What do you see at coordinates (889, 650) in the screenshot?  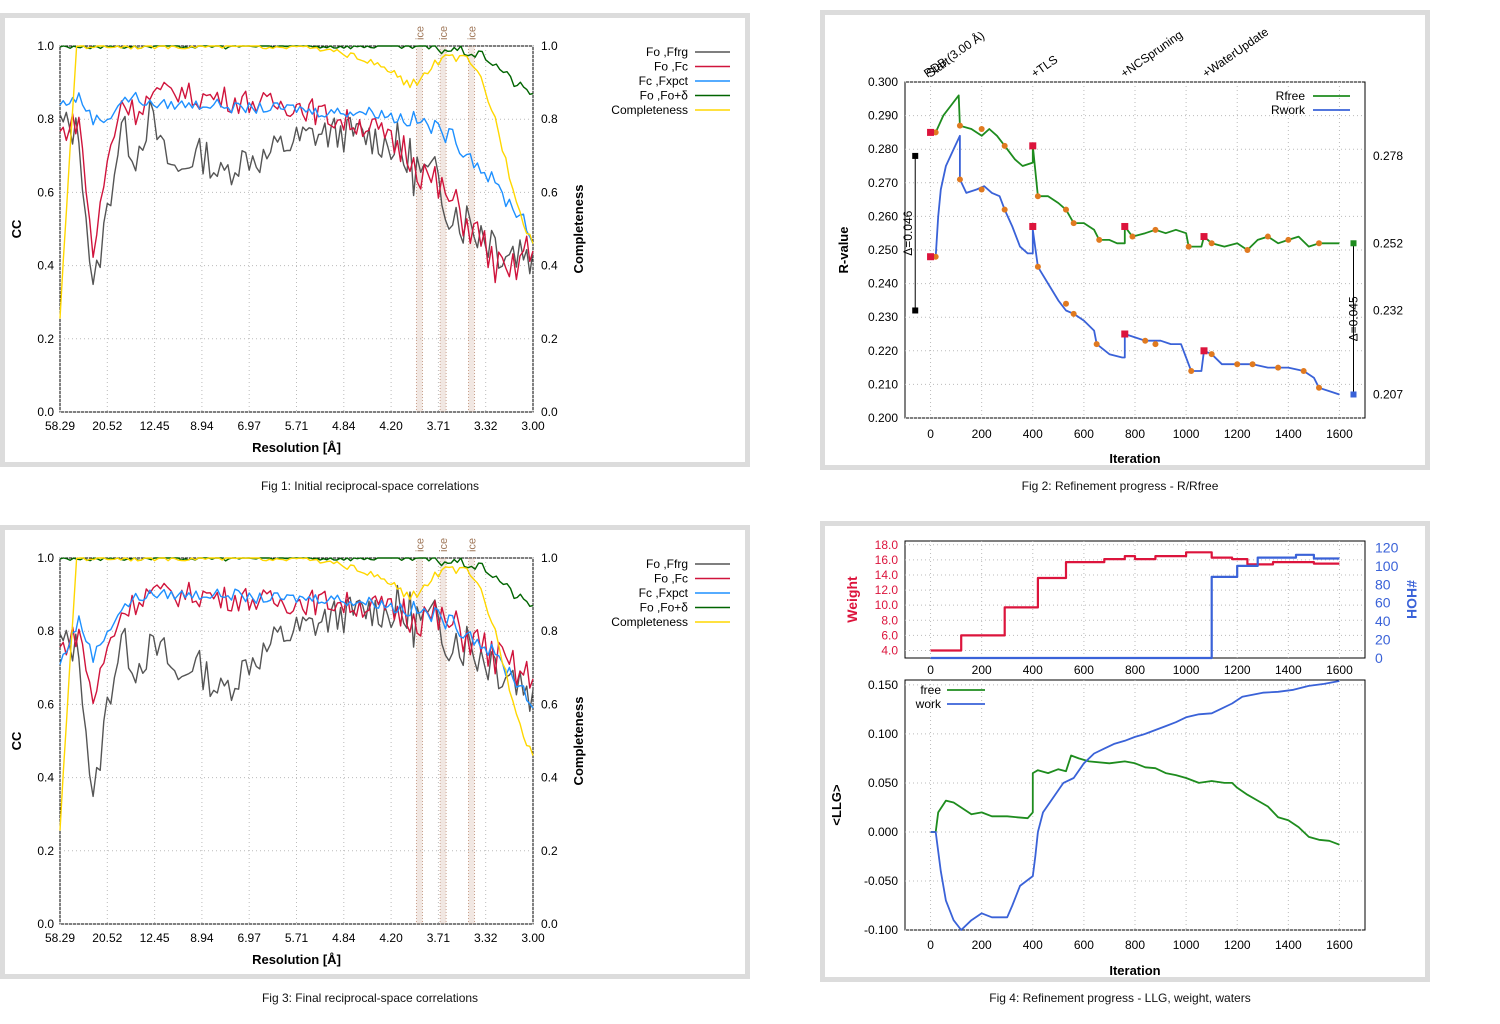 I see `fig4-weight-tick-label: 4.0` at bounding box center [889, 650].